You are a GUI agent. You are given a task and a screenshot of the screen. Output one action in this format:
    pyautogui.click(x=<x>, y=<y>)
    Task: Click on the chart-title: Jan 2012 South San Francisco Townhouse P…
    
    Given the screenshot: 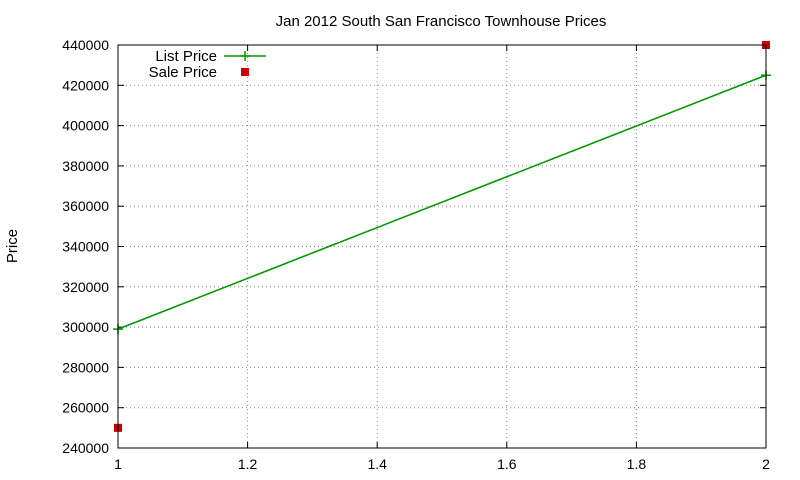 What is the action you would take?
    pyautogui.click(x=441, y=21)
    